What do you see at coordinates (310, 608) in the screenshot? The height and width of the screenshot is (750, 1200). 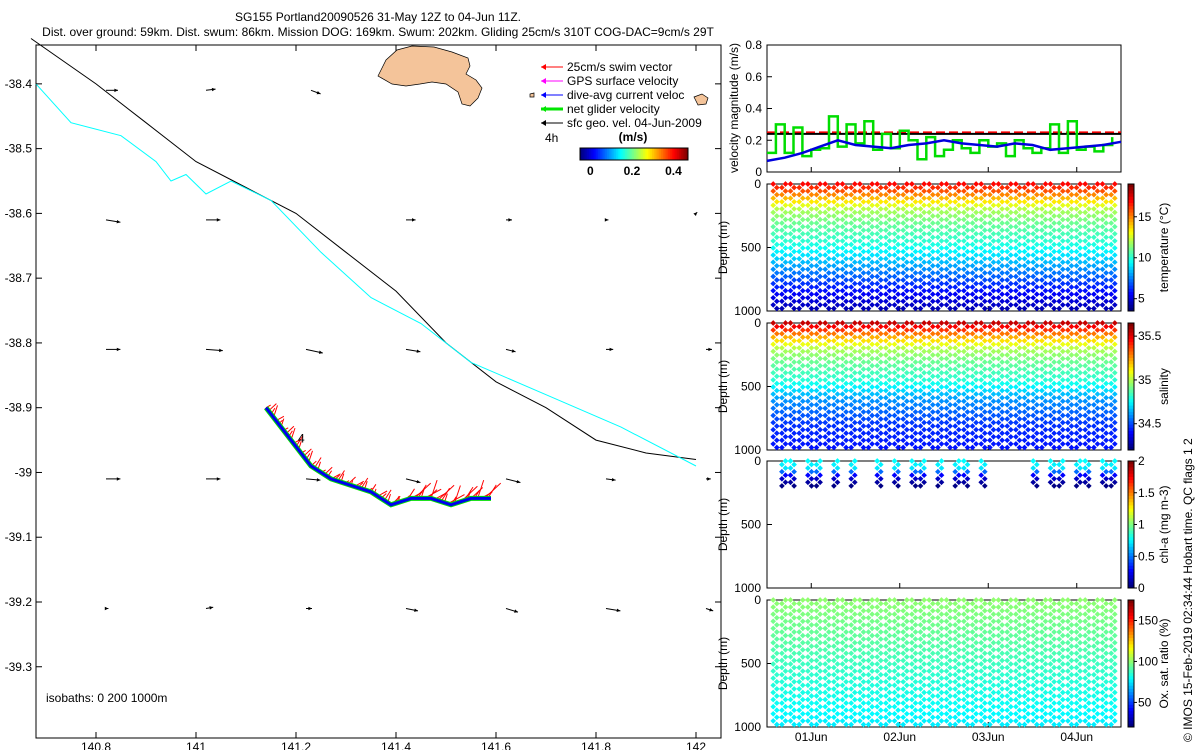 I see `current-arrow-head` at bounding box center [310, 608].